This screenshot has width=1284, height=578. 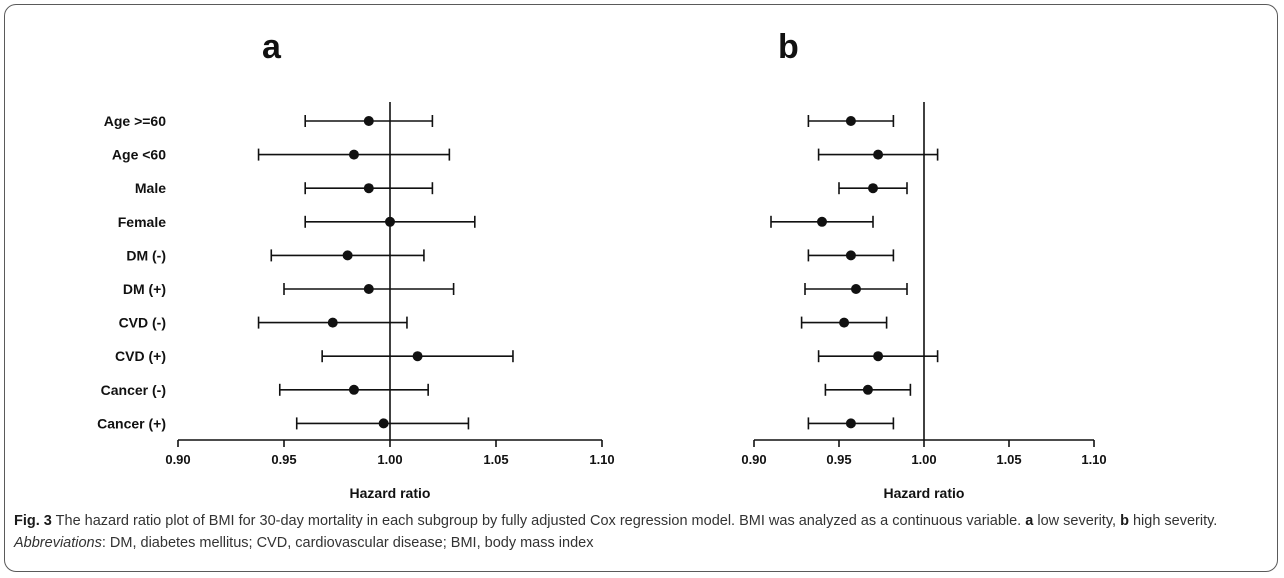 What do you see at coordinates (1029, 521) in the screenshot?
I see `caption-a-label: a` at bounding box center [1029, 521].